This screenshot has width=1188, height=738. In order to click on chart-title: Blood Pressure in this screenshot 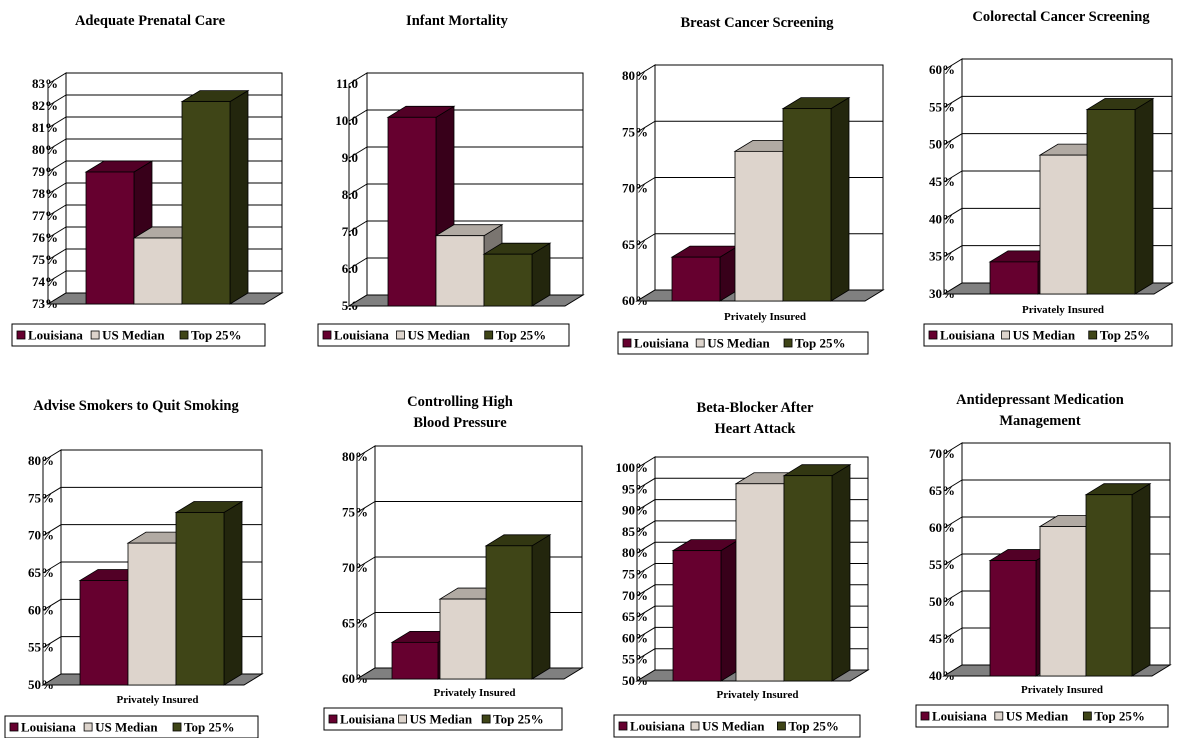, I will do `click(460, 423)`.